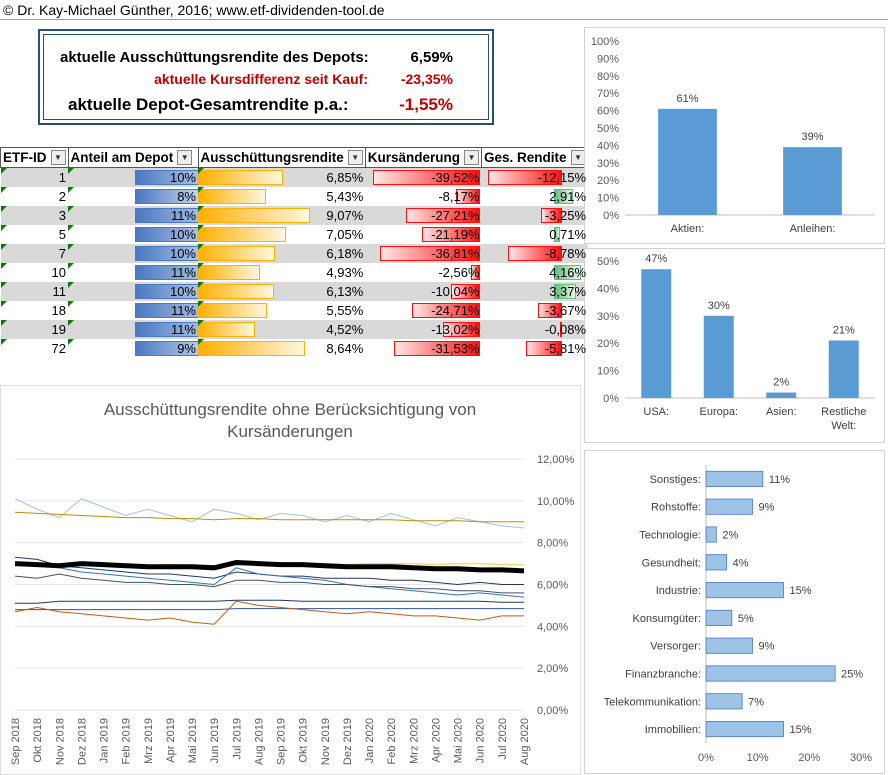  Describe the element at coordinates (423, 253) in the screenshot. I see `cell-price-change: -36,81%` at that location.